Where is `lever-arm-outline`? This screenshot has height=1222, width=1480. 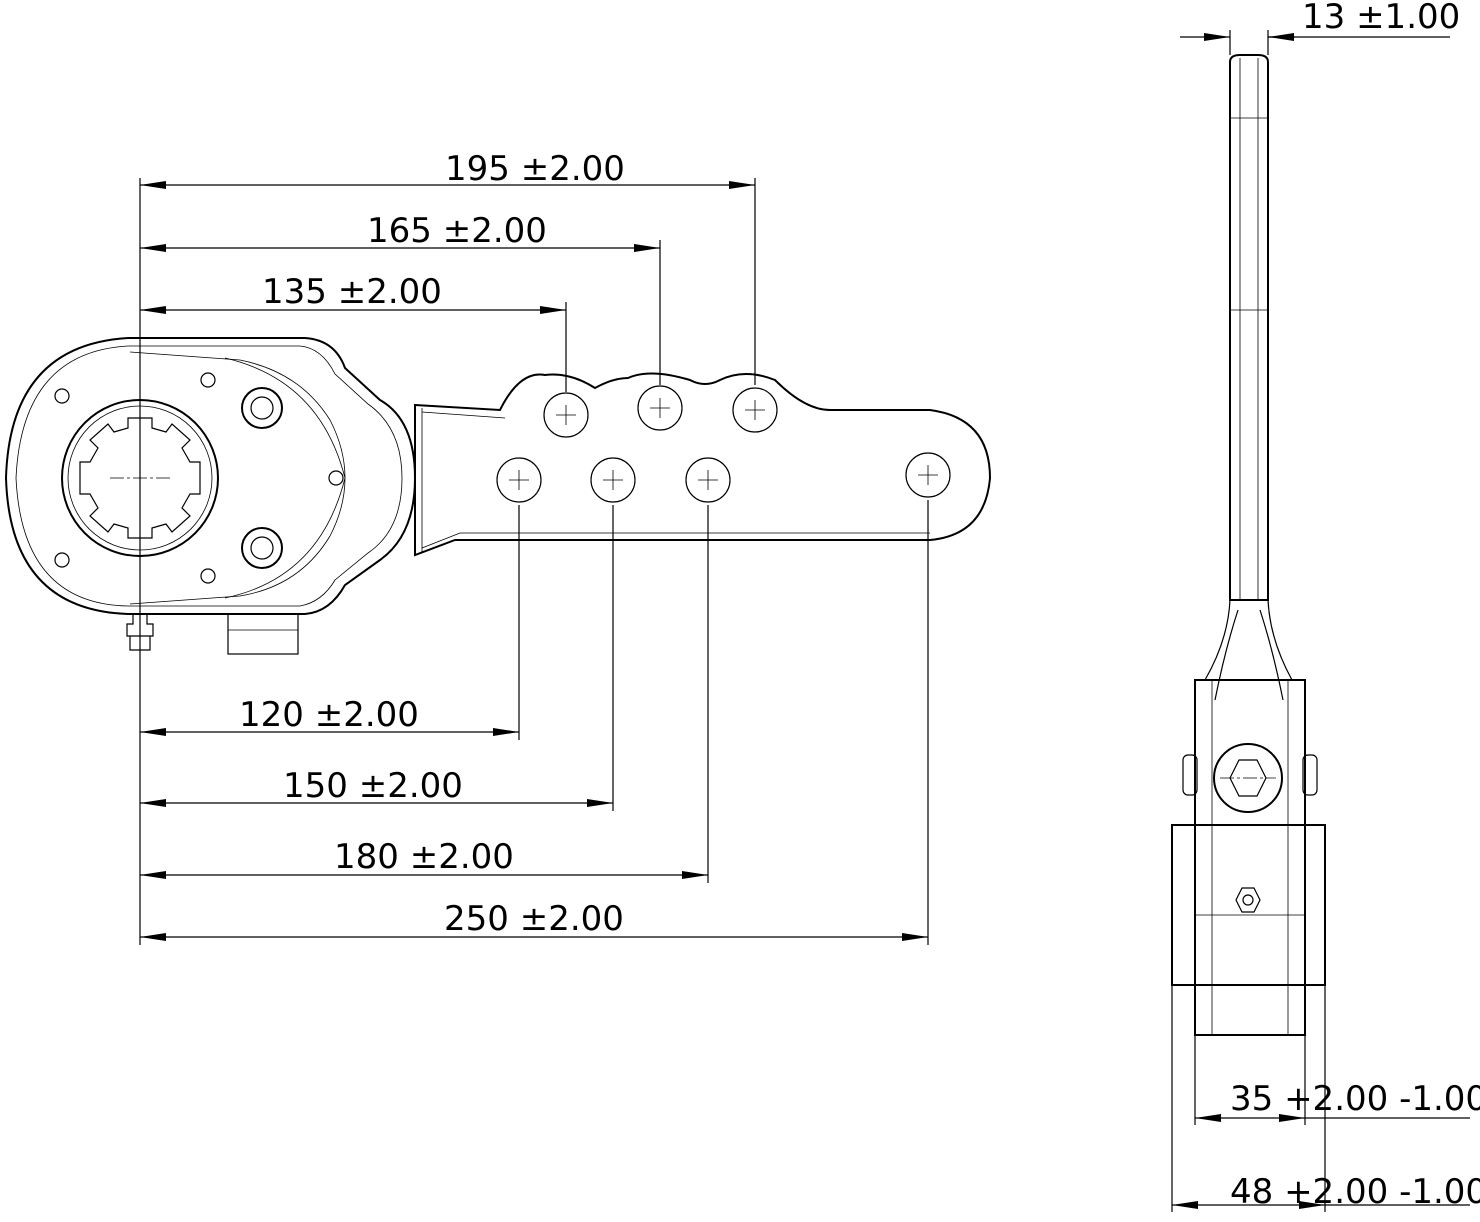
lever-arm-outline is located at coordinates (703, 464).